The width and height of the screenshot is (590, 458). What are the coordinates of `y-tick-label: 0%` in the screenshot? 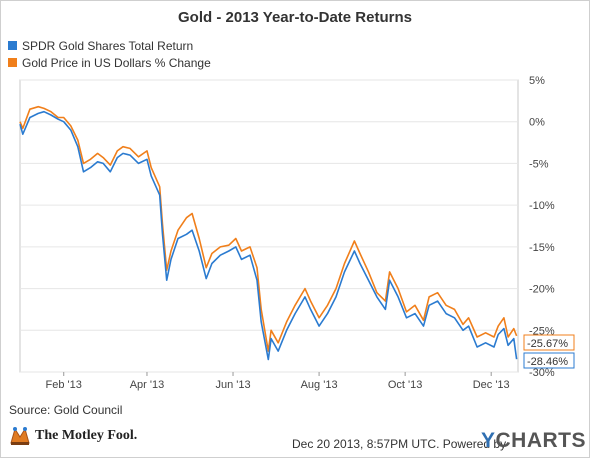 It's located at (537, 123).